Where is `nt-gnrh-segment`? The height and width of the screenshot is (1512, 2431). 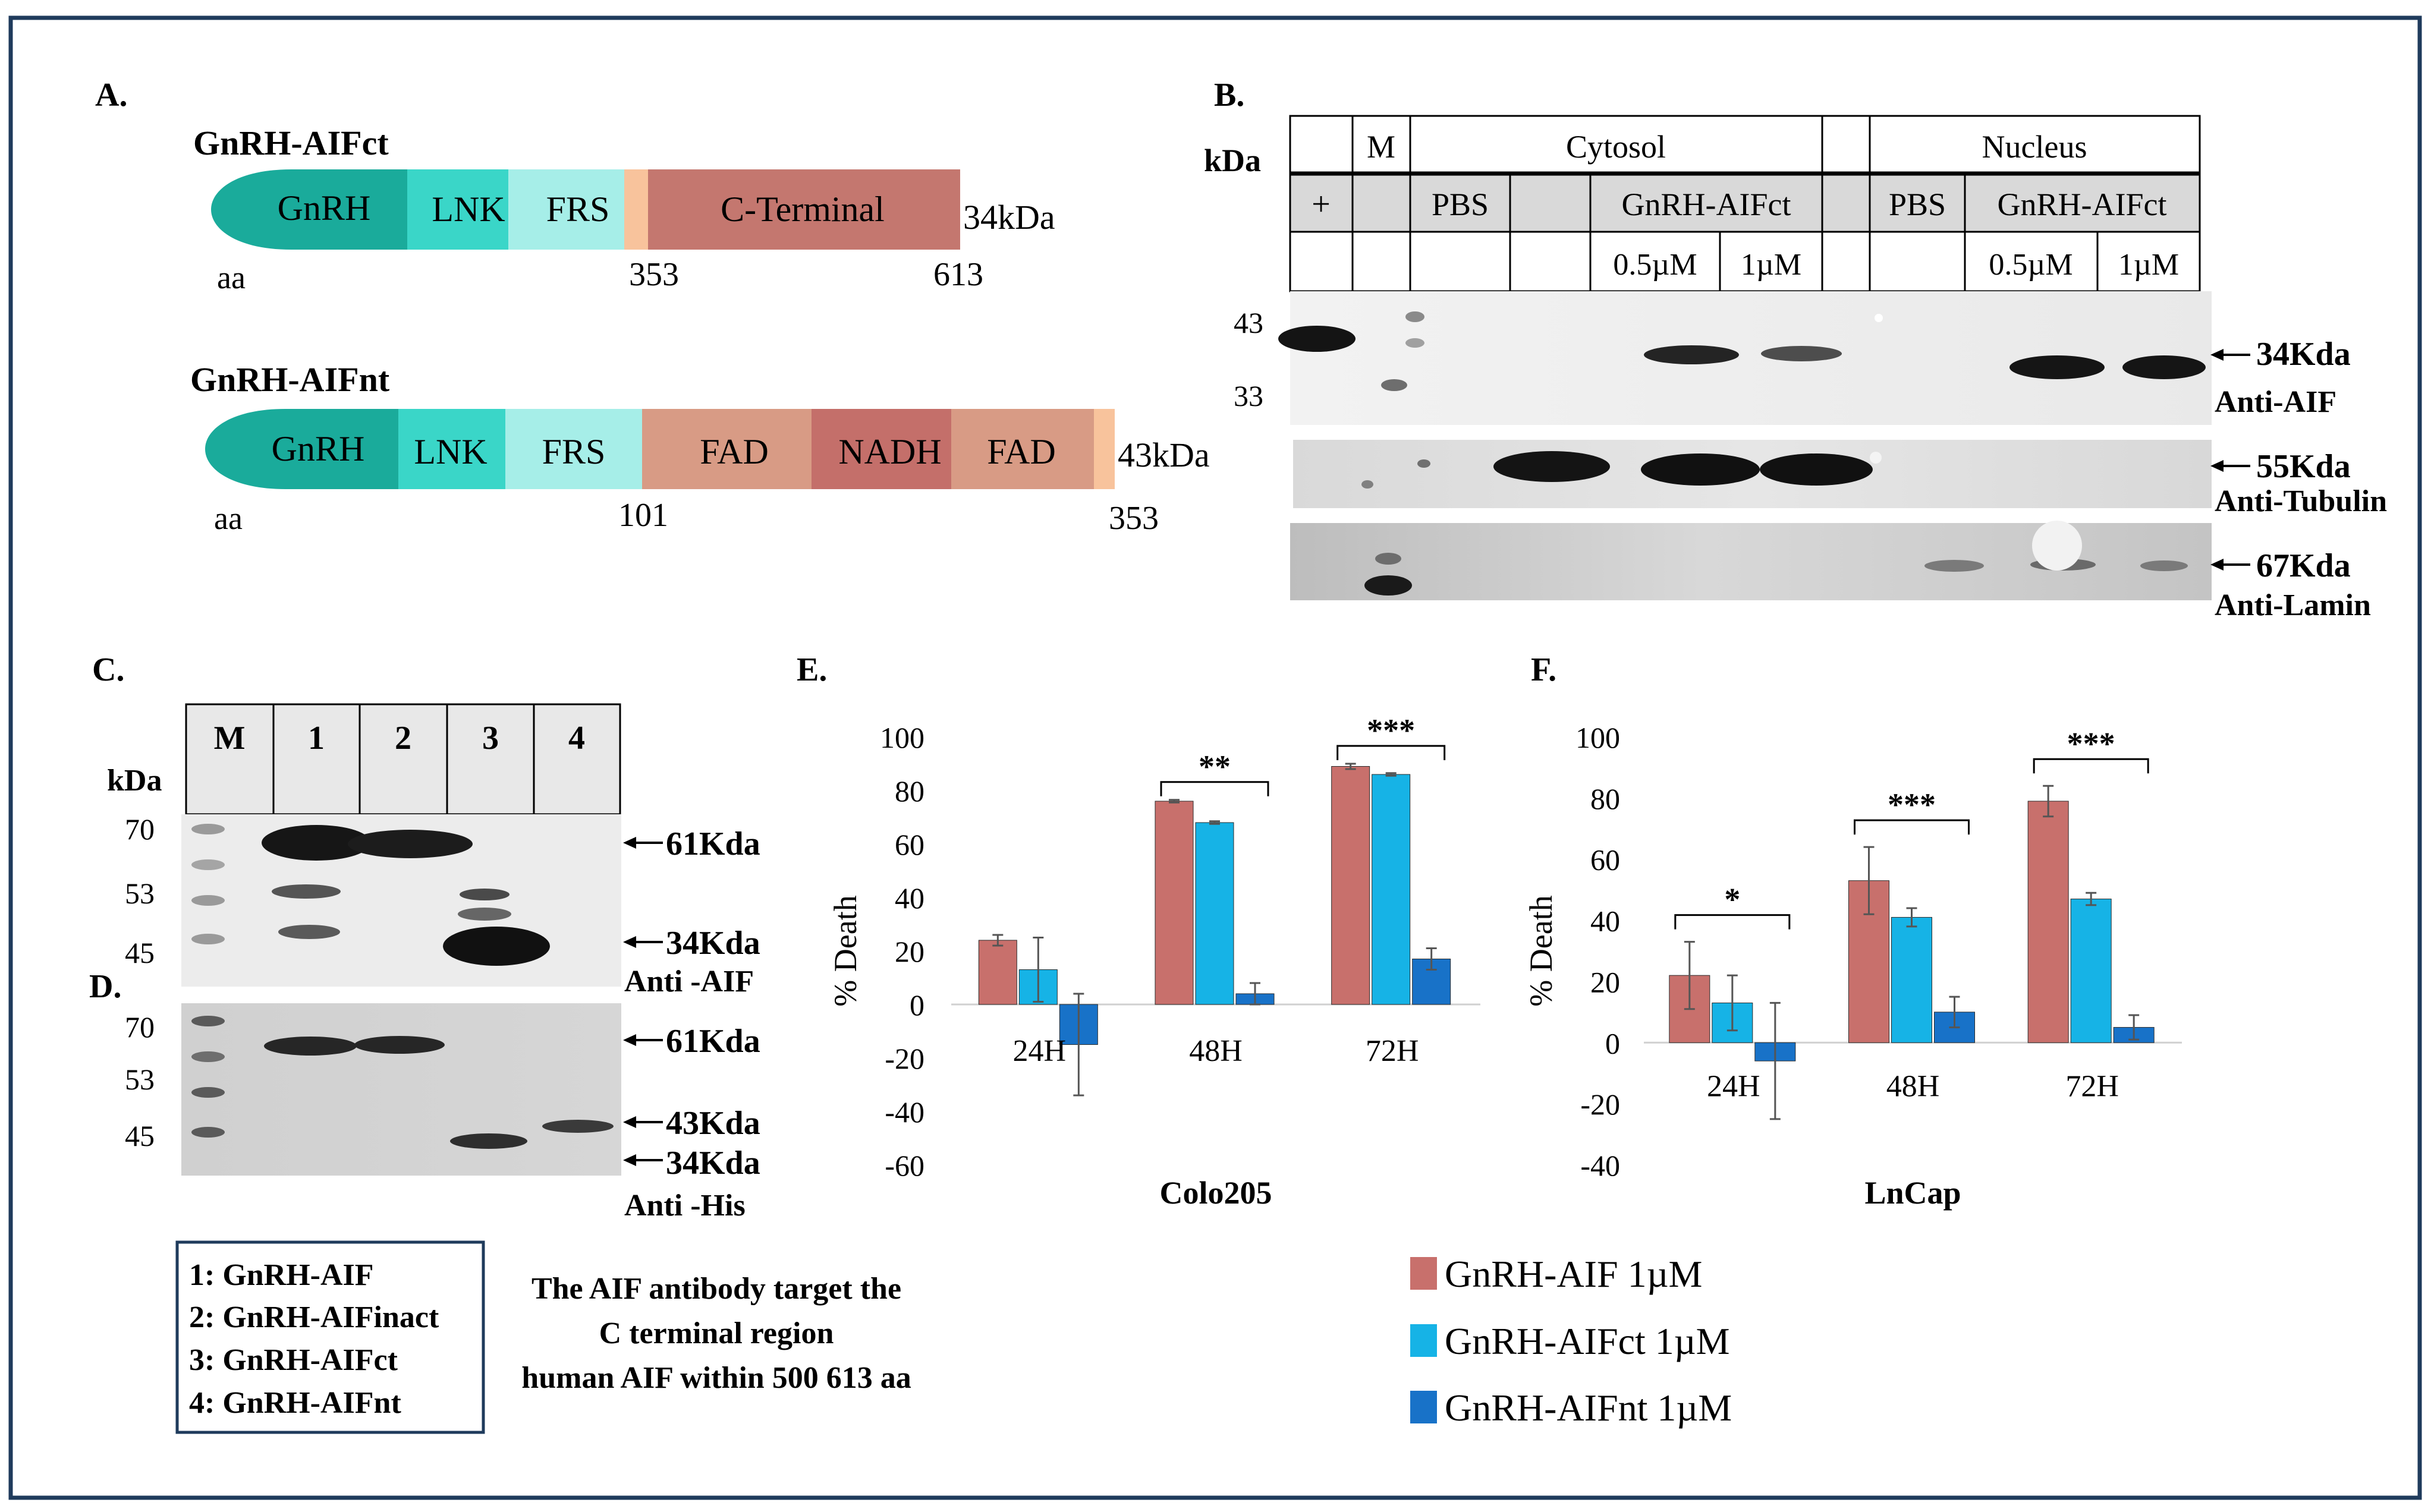 nt-gnrh-segment is located at coordinates (301, 449).